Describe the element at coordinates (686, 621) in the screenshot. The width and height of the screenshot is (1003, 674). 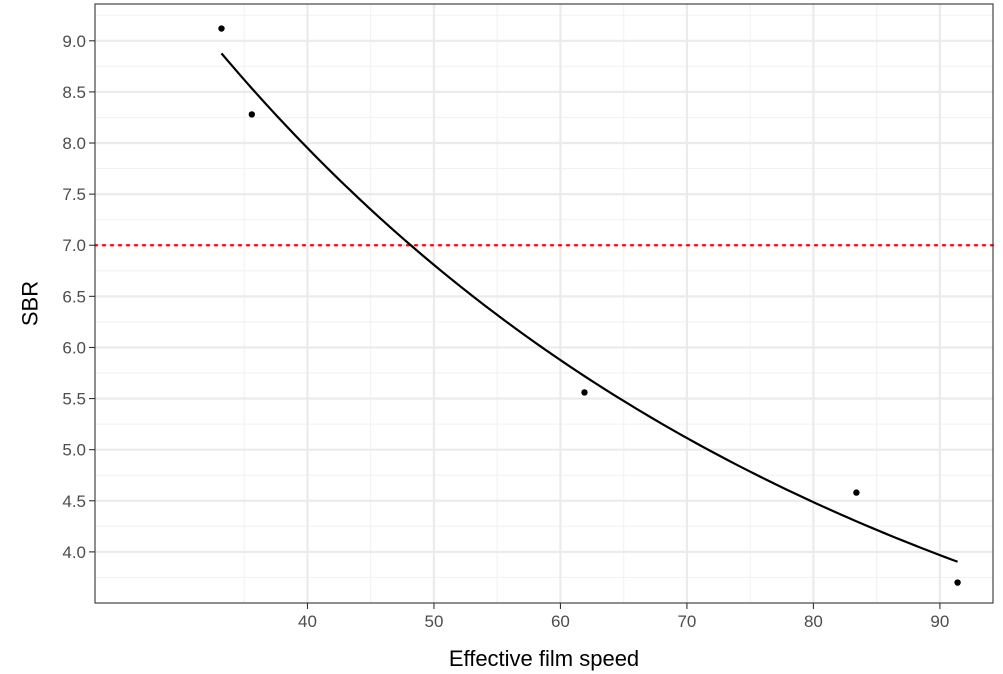
I see `x-tick-label: 70` at that location.